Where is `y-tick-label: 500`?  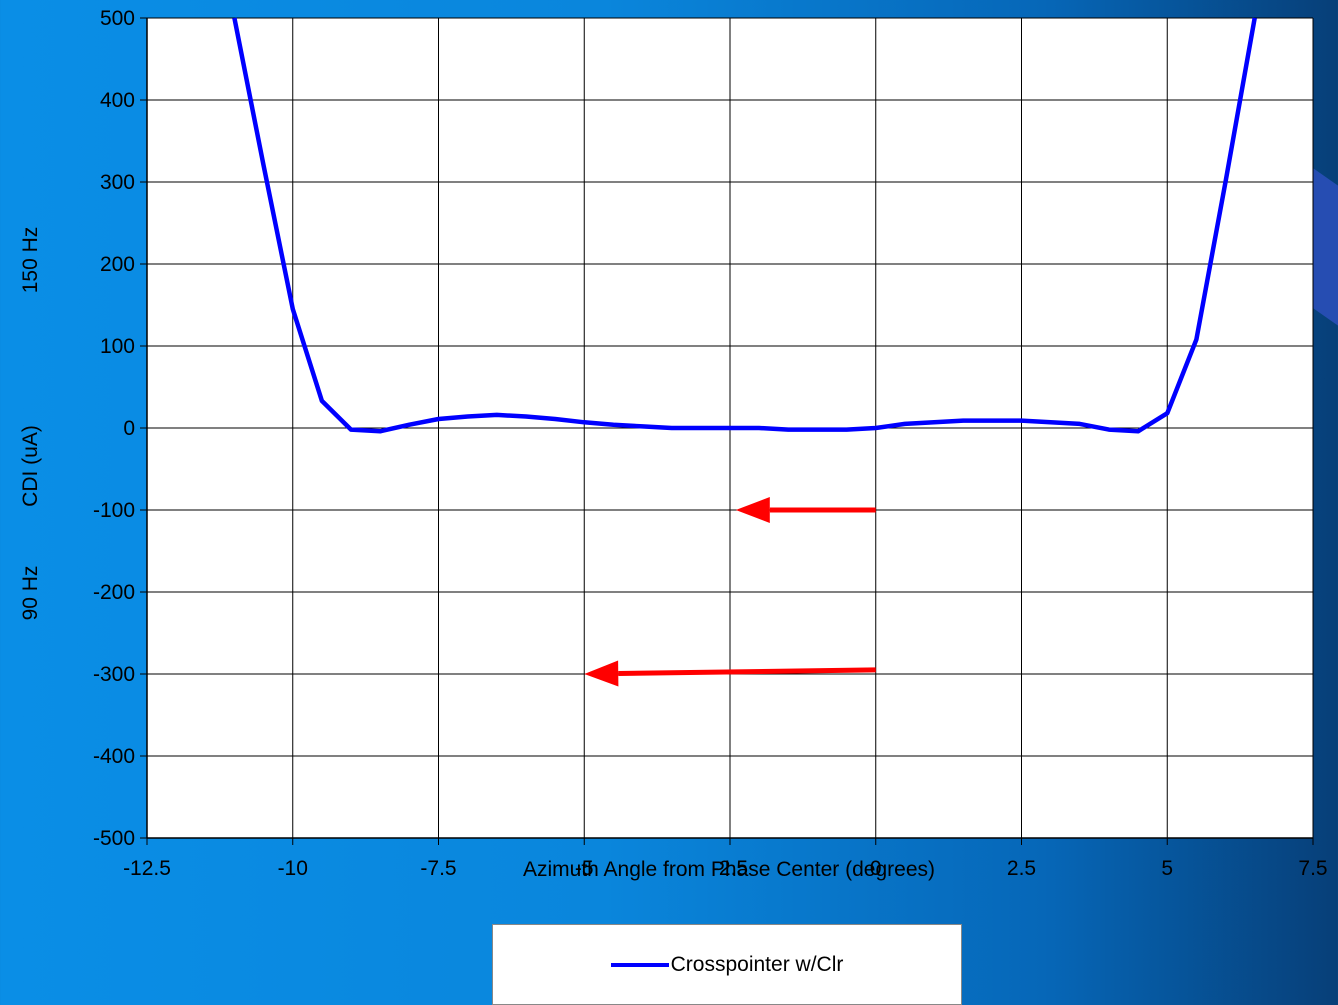
y-tick-label: 500 is located at coordinates (117, 18).